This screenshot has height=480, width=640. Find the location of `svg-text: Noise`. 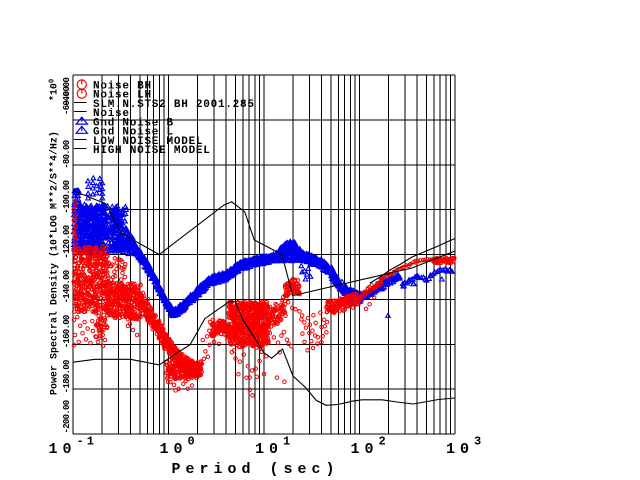

svg-text: Noise is located at coordinates (111, 114).